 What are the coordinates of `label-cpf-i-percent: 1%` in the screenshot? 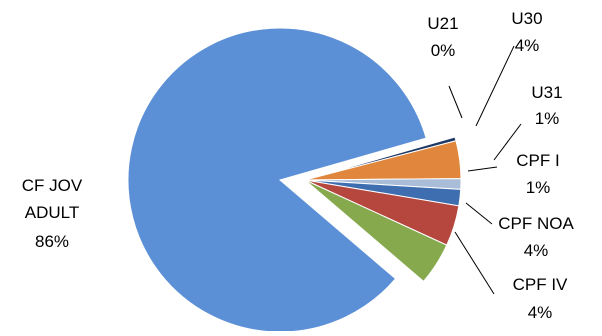 It's located at (538, 187).